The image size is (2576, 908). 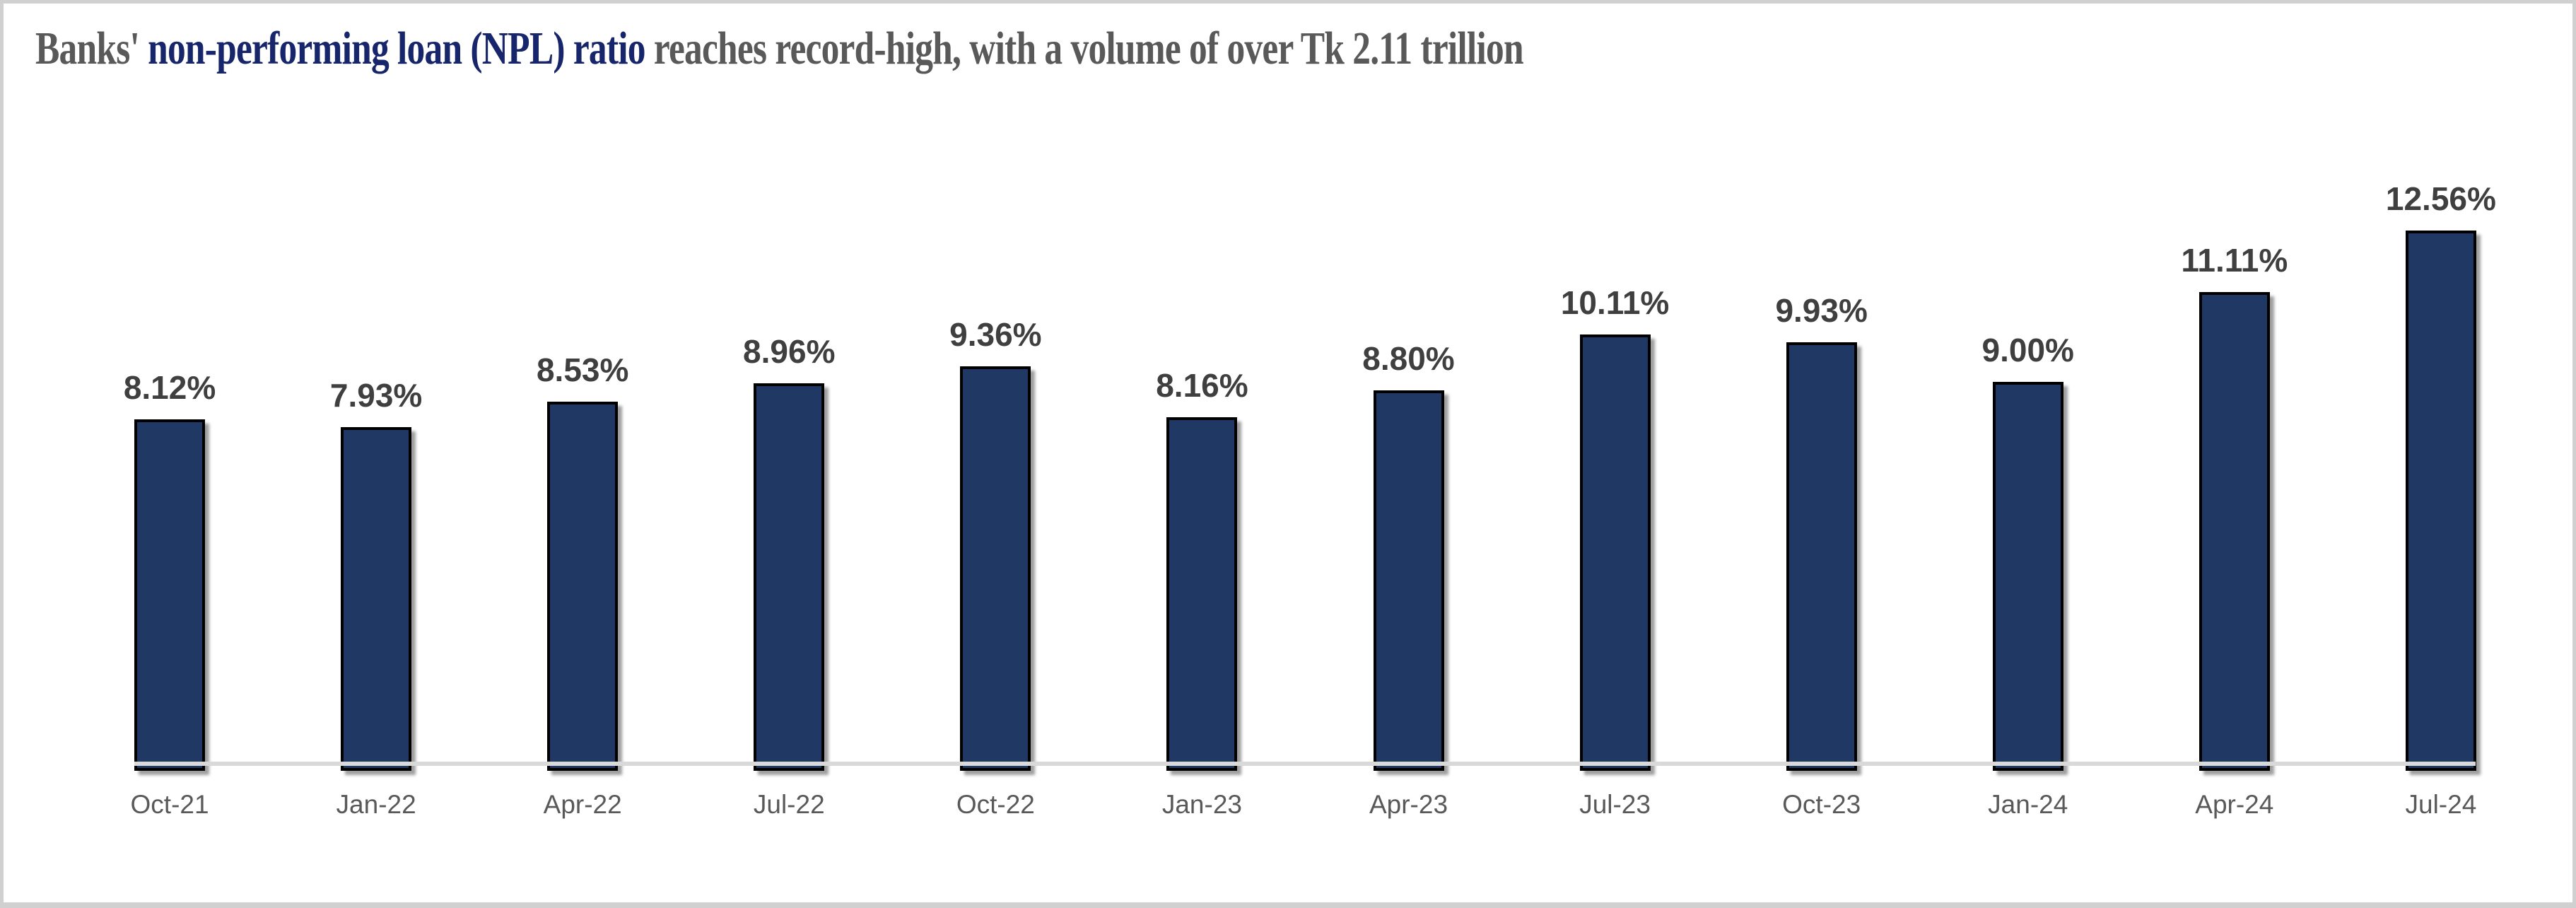 What do you see at coordinates (1615, 804) in the screenshot?
I see `x-axis-label: Jul-23` at bounding box center [1615, 804].